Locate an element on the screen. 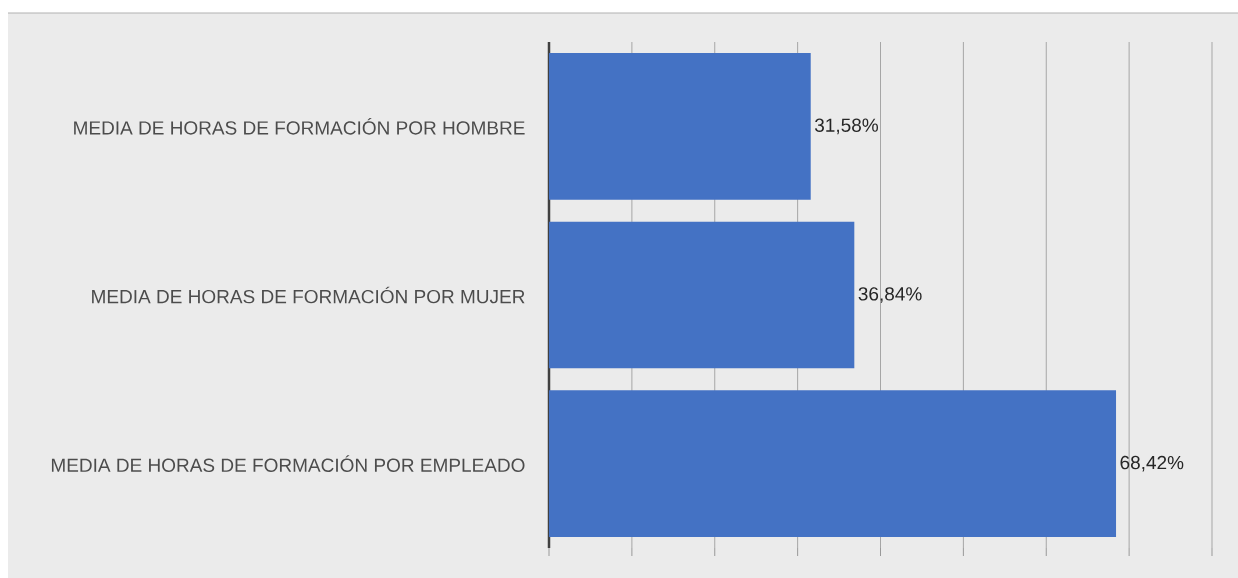 The height and width of the screenshot is (578, 1238). y-tick-label: MEDIA DE HORAS DE FORMACIÓN POR EMPLEADO is located at coordinates (288, 464).